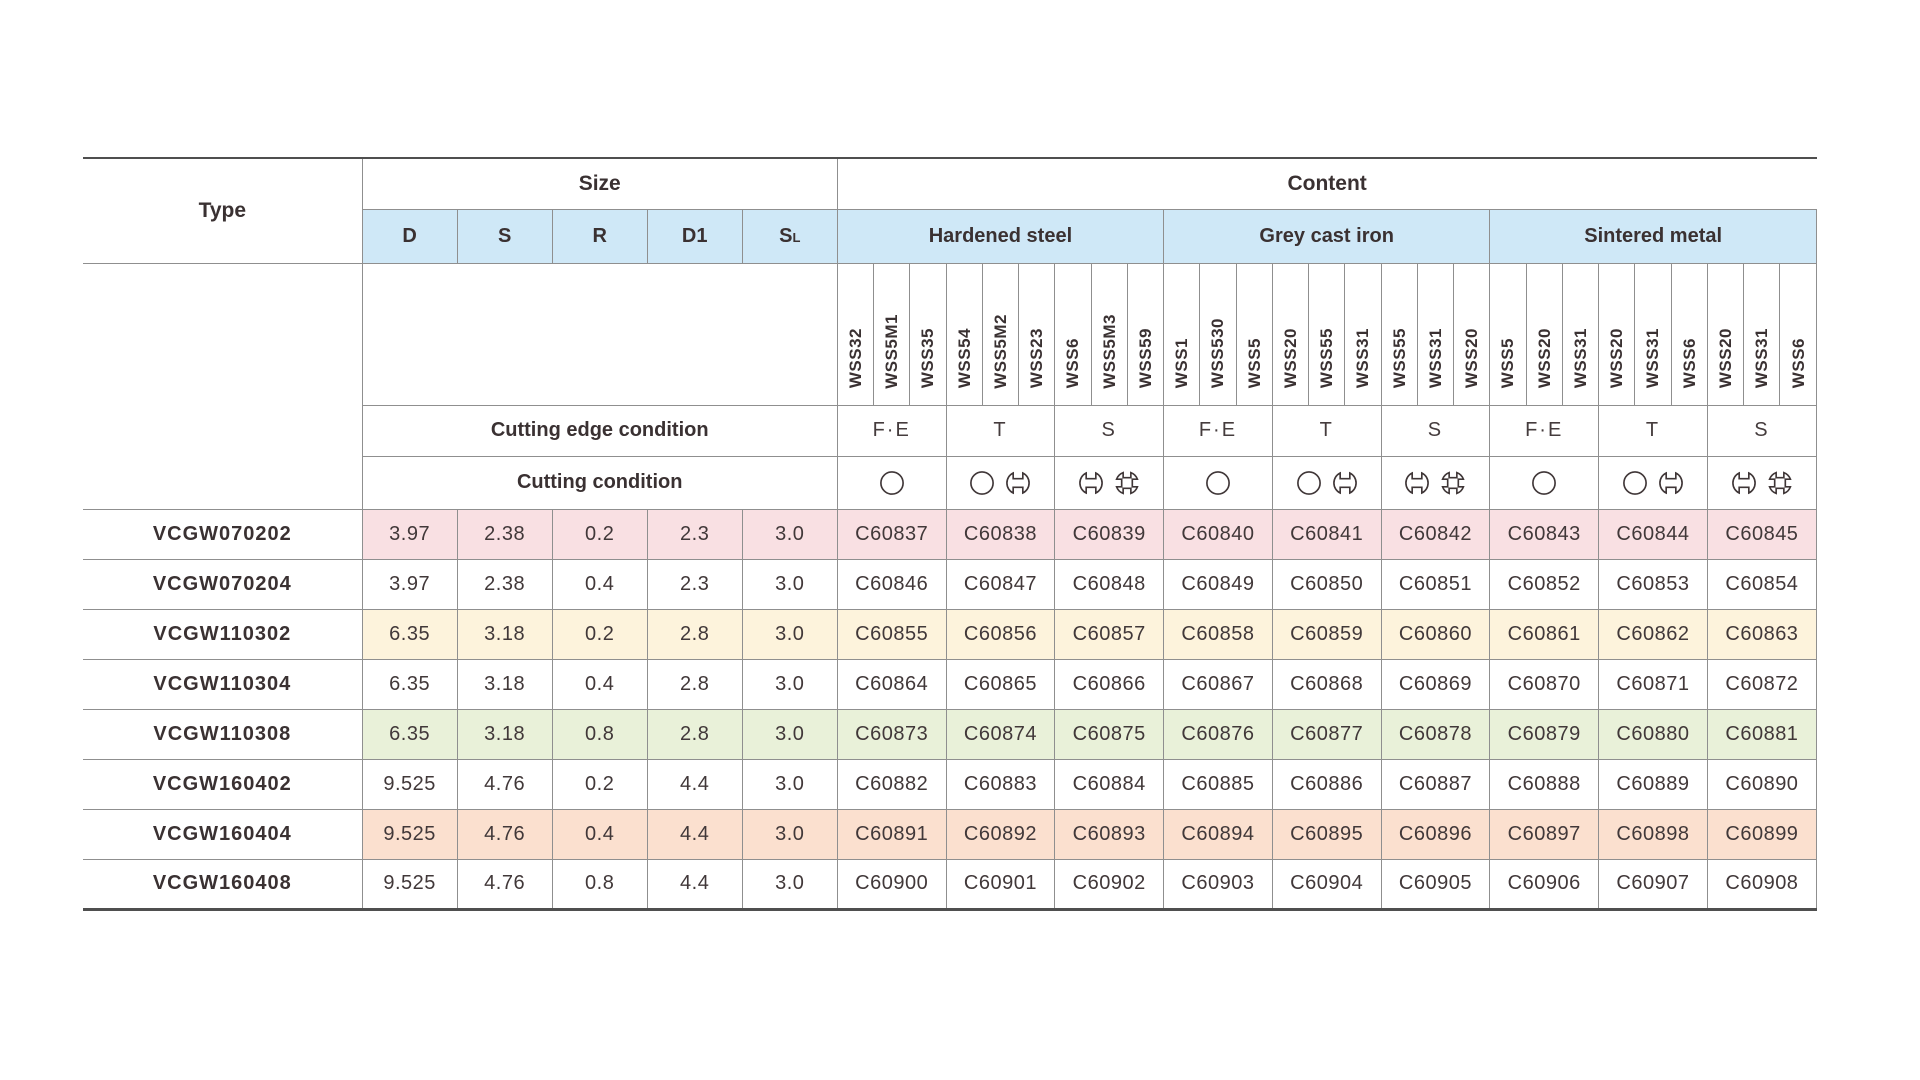 The height and width of the screenshot is (1080, 1920). Describe the element at coordinates (1218, 784) in the screenshot. I see `code-cell: C60885` at that location.